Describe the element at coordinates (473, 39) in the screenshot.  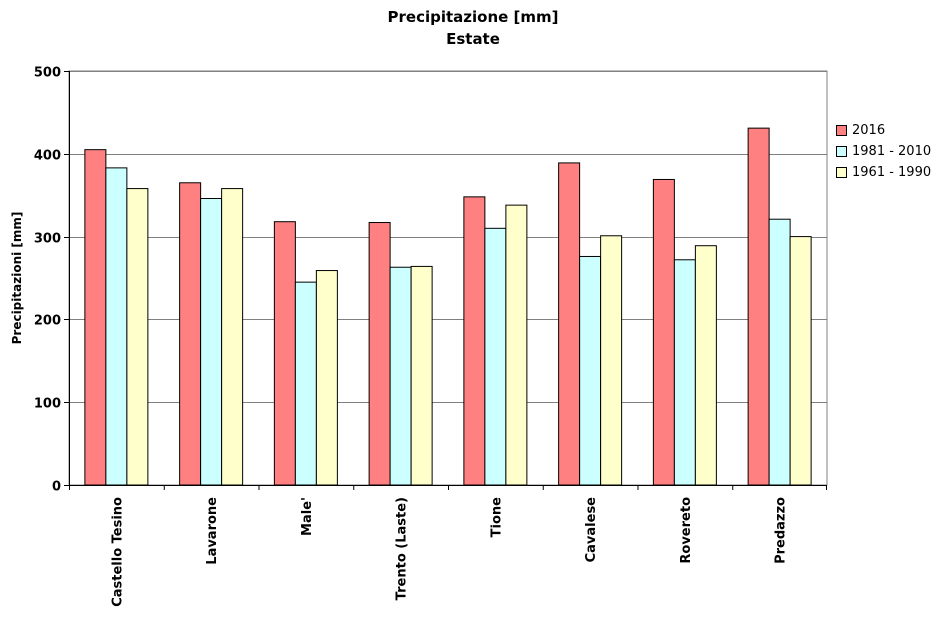
I see `chart-subtitle: Estate` at that location.